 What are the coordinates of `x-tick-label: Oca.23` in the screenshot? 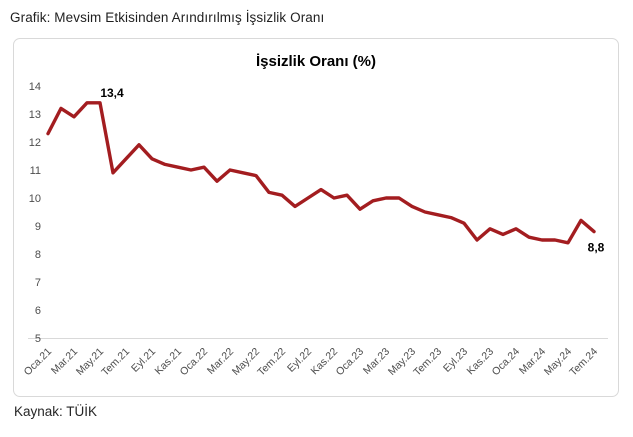 It's located at (350, 362).